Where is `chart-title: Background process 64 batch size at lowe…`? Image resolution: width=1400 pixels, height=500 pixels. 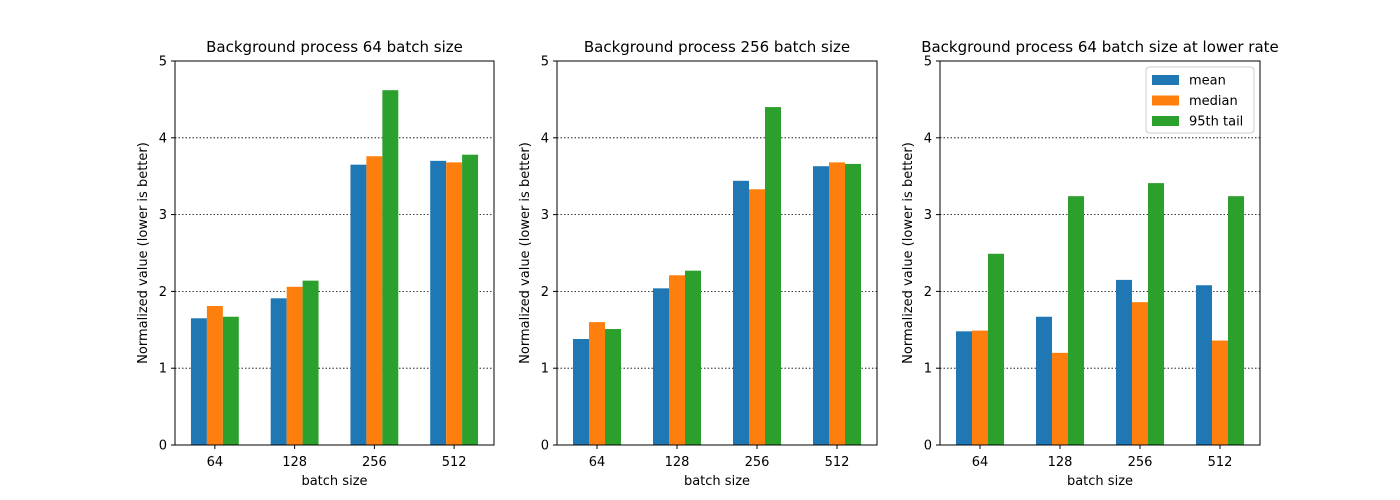
chart-title: Background process 64 batch size at lowe… is located at coordinates (1100, 47).